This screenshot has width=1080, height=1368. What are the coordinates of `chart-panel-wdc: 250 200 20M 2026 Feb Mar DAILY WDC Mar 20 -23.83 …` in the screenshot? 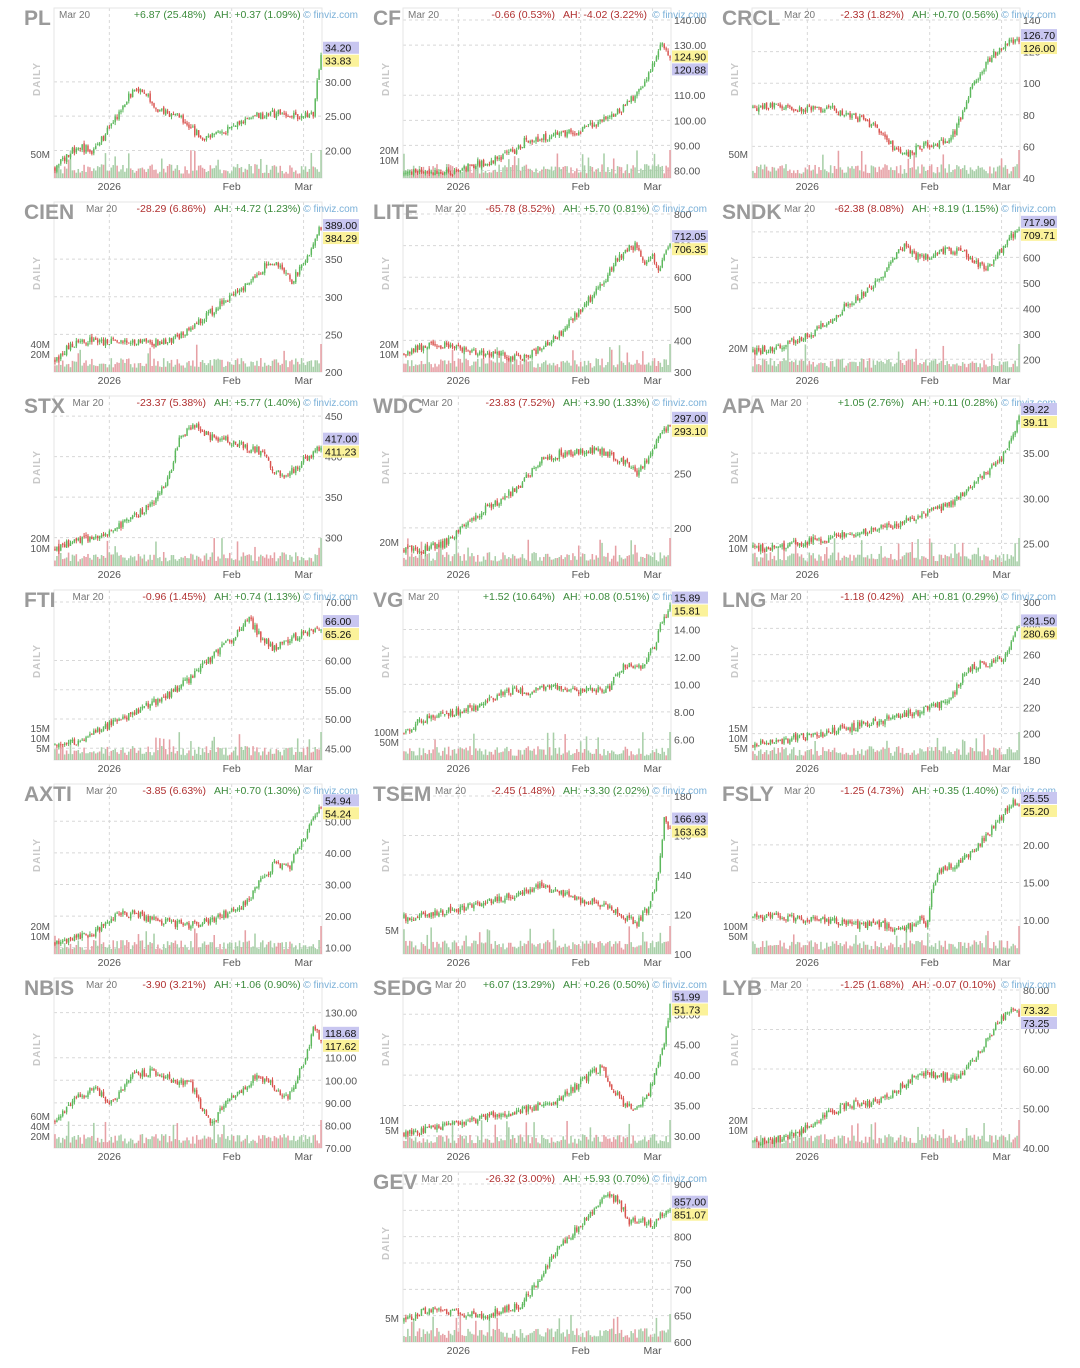 It's located at (528, 484).